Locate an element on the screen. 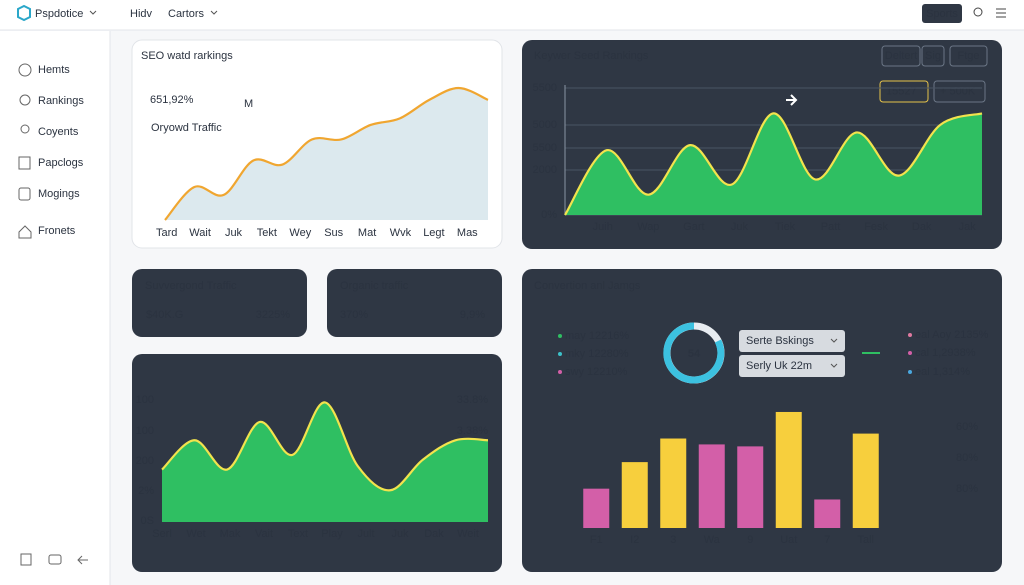  subtitle: Oryowd Traffic is located at coordinates (186, 128).